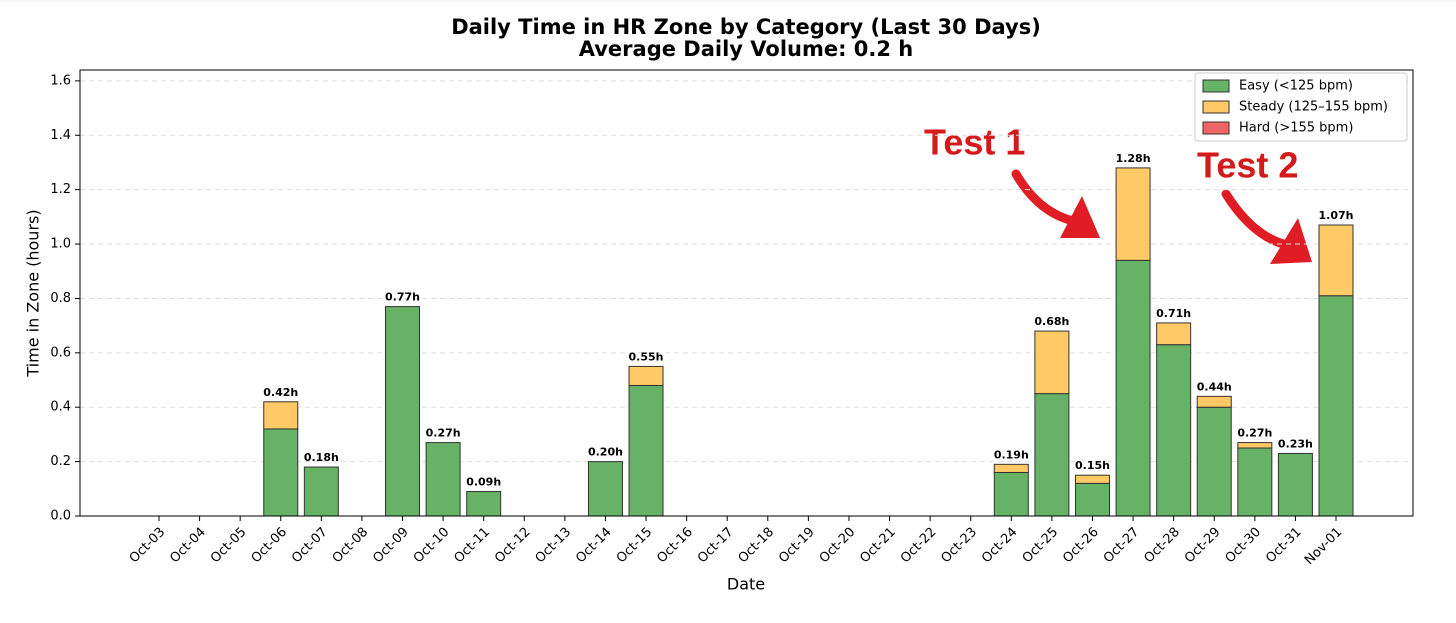 The width and height of the screenshot is (1456, 623). What do you see at coordinates (33, 293) in the screenshot?
I see `y-axis-label: Time in Zone (hours)` at bounding box center [33, 293].